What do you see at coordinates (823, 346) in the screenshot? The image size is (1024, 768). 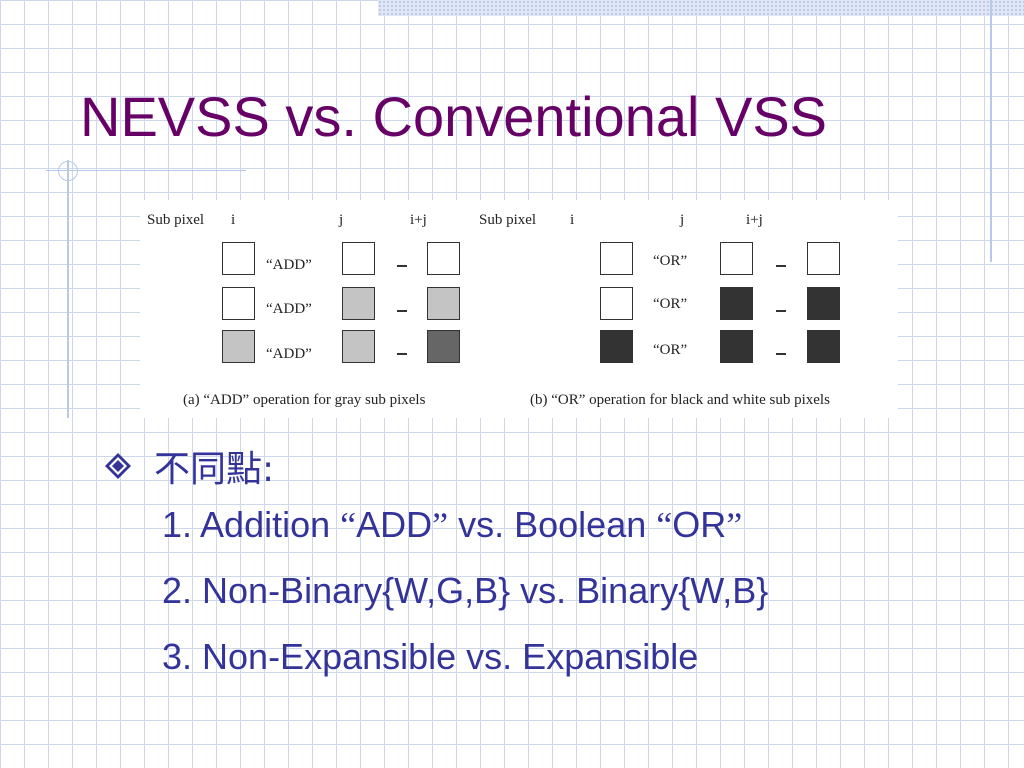 I see `panel-b-row3-result-cell` at bounding box center [823, 346].